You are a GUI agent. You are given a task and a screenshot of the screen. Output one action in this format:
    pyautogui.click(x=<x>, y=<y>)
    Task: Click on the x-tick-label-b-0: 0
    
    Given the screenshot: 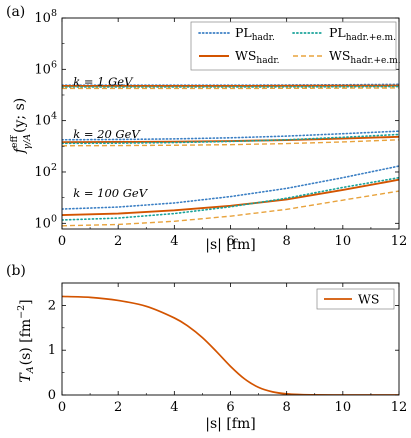 What is the action you would take?
    pyautogui.click(x=62, y=407)
    